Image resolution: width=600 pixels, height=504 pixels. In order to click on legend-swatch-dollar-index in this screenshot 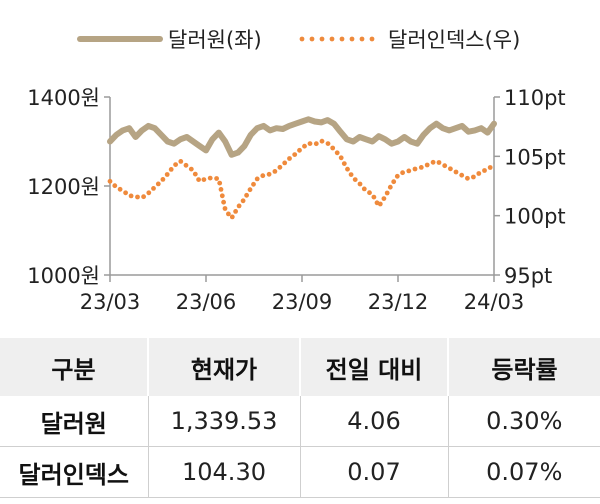, I will do `click(337, 39)`.